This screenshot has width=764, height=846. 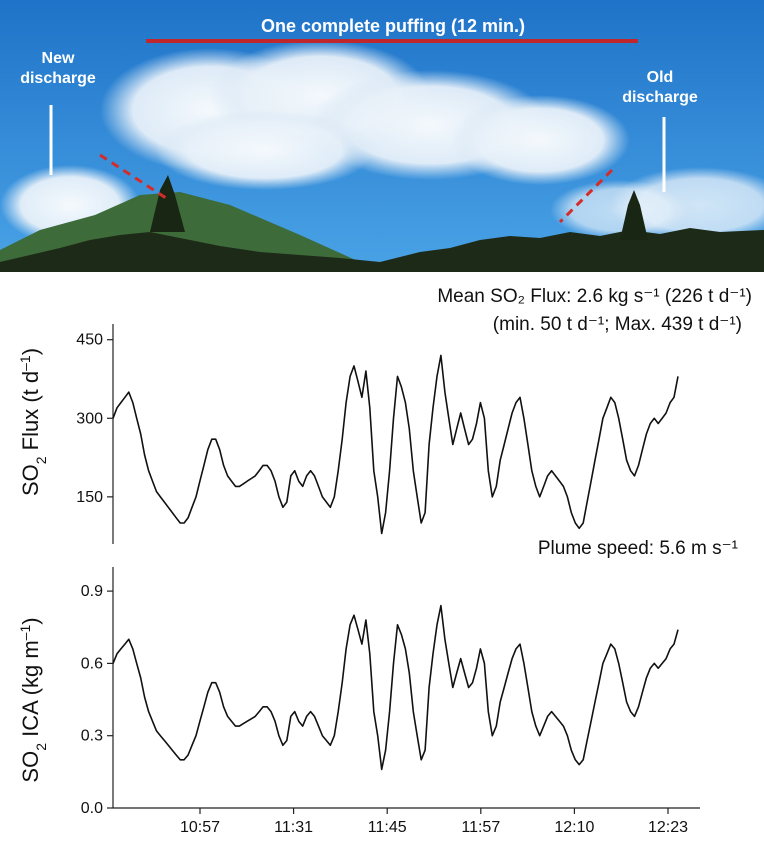 I want to click on tall-tree-right, so click(x=634, y=215).